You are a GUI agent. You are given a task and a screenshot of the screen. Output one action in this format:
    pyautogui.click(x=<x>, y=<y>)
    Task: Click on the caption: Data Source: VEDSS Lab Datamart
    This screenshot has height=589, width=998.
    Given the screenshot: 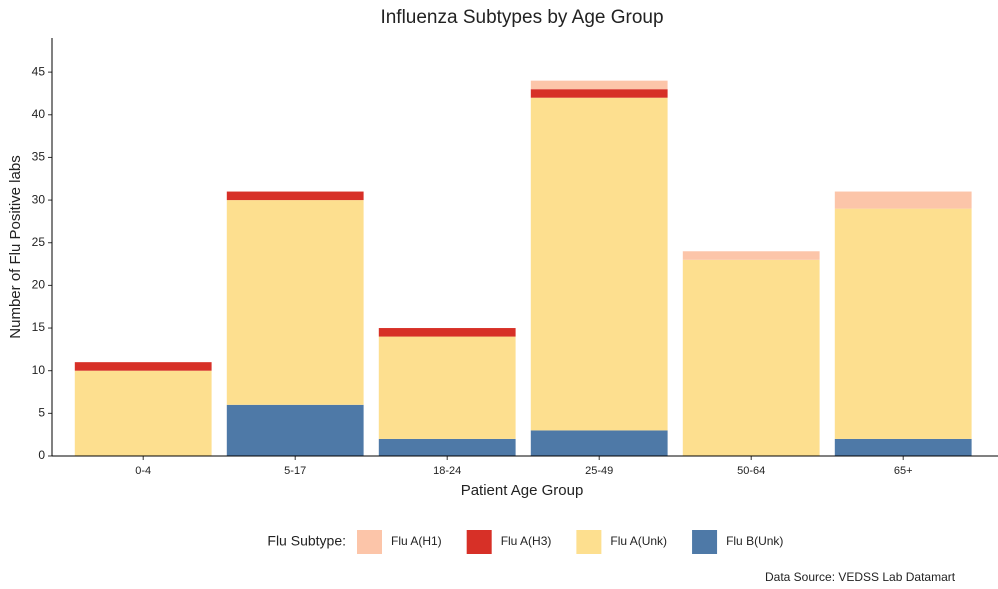 What is the action you would take?
    pyautogui.click(x=860, y=577)
    